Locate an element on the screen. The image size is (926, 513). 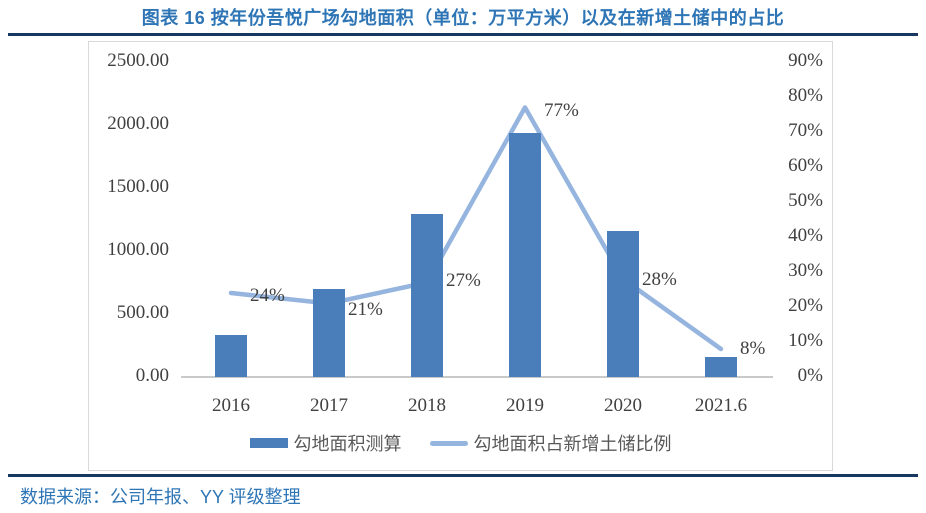
line-point-label-2021.6: 8% is located at coordinates (753, 348).